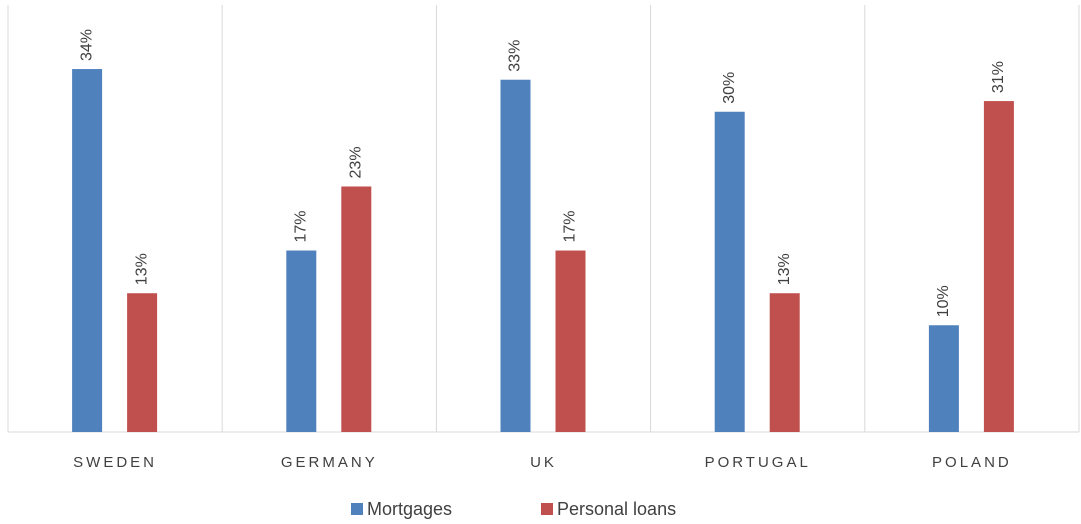 Image resolution: width=1081 pixels, height=524 pixels. Describe the element at coordinates (998, 77) in the screenshot. I see `data-label: 31%` at that location.